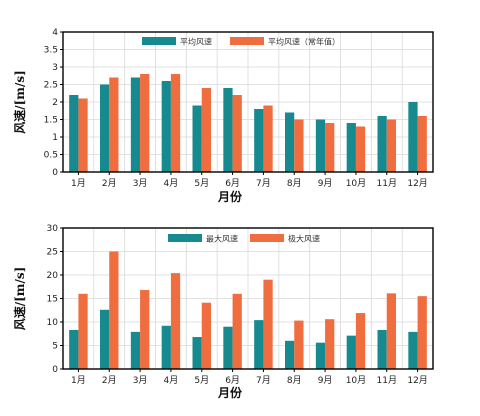  What do you see at coordinates (53, 229) in the screenshot?
I see `y-tick-label: 30` at bounding box center [53, 229].